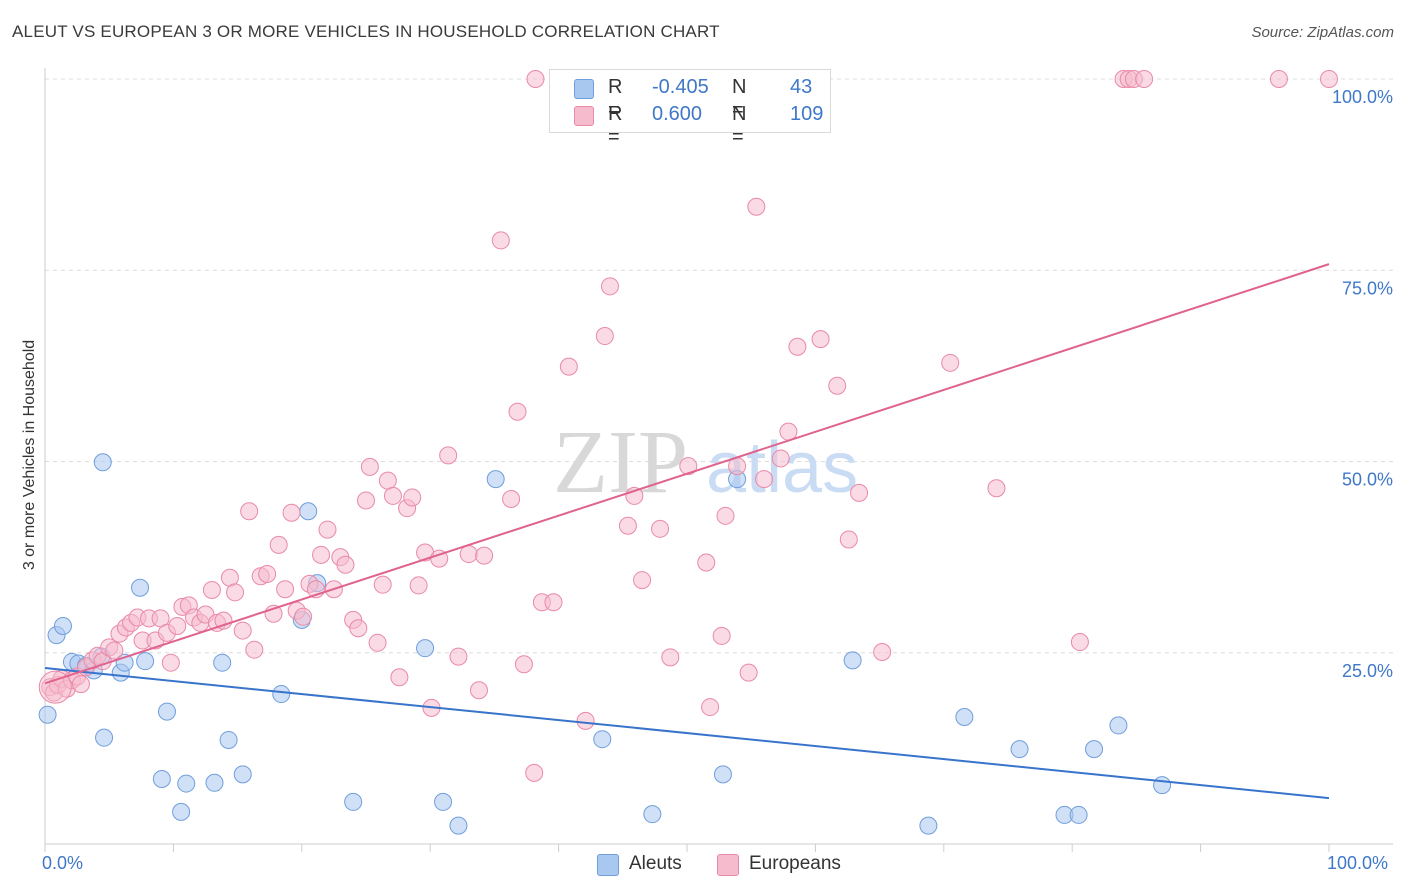 This screenshot has height=892, width=1406. What do you see at coordinates (1367, 288) in the screenshot?
I see `y-tick-label: 75.0%` at bounding box center [1367, 288].